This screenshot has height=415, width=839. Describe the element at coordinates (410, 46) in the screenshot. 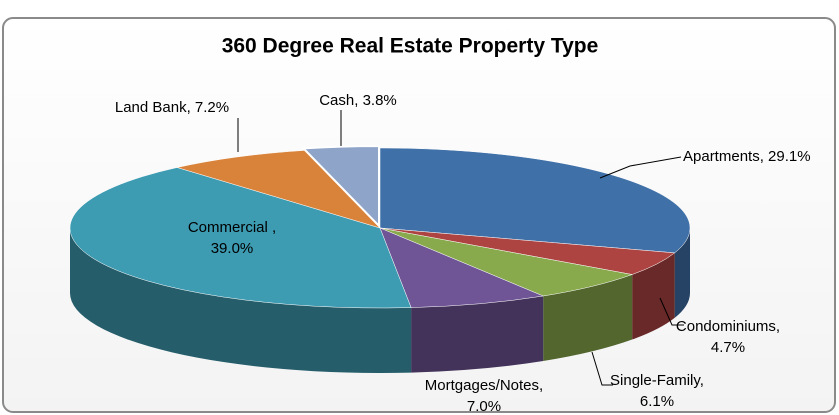

I see `chart-title: 360 Degree Real Estate Property Type` at that location.